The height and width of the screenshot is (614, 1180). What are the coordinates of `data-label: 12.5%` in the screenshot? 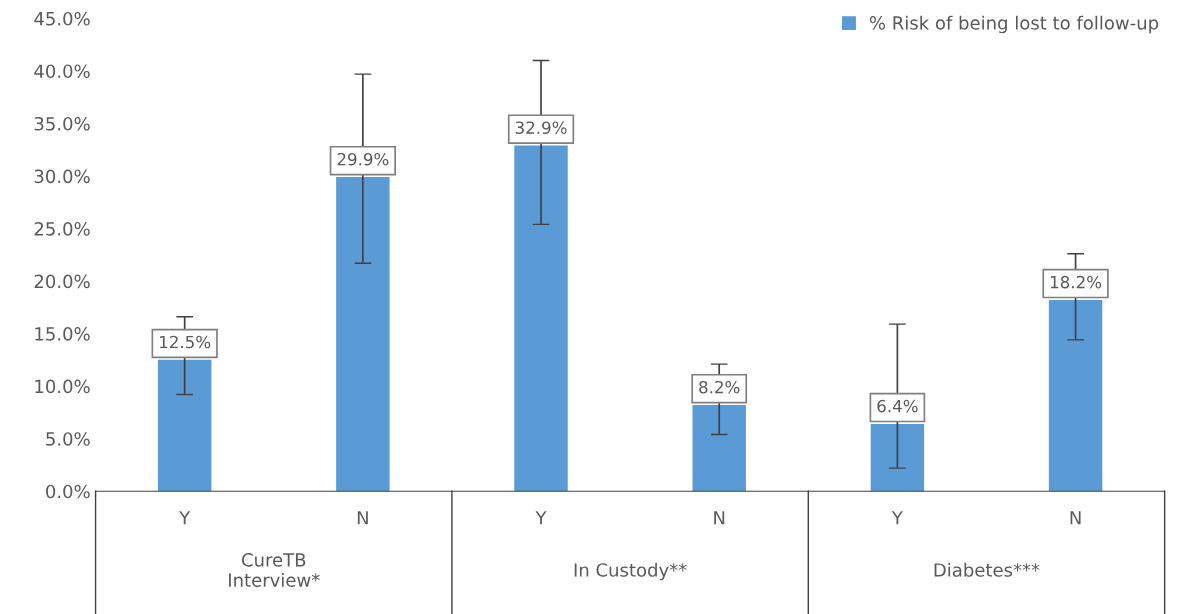 It's located at (185, 342).